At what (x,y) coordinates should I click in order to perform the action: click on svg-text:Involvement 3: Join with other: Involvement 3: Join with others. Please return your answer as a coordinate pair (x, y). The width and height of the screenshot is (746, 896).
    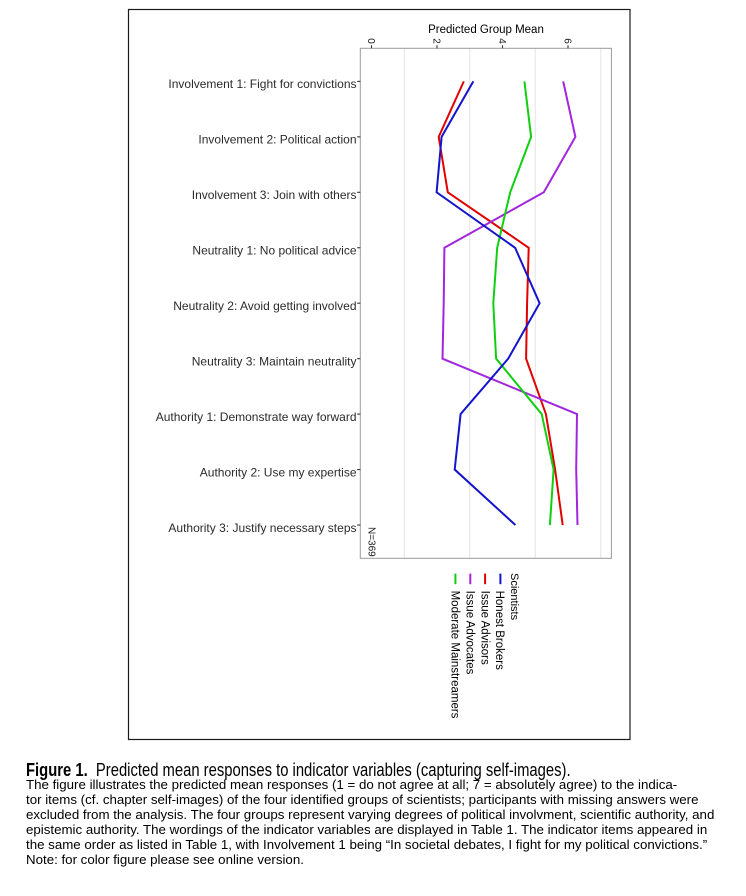
    Looking at the image, I should click on (274, 195).